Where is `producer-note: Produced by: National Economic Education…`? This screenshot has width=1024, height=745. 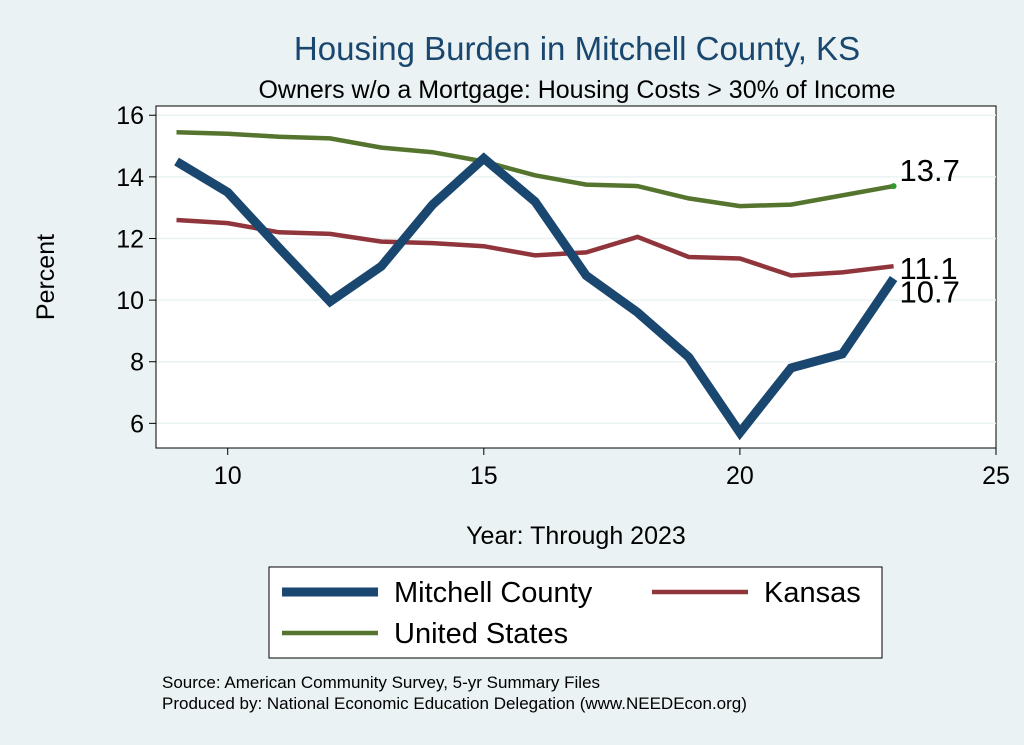
producer-note: Produced by: National Economic Education… is located at coordinates (454, 703).